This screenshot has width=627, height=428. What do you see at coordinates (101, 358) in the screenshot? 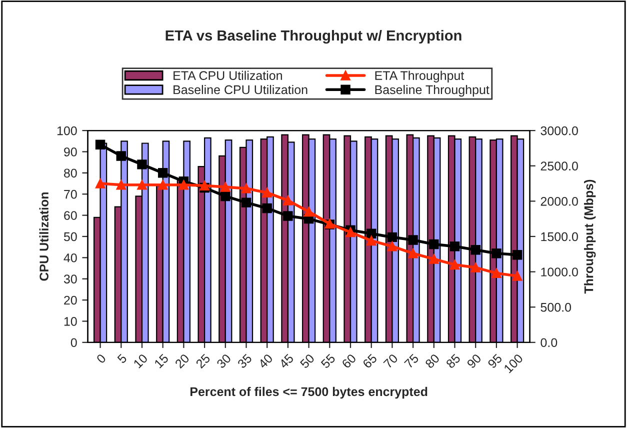
I see `x-tick-label: 0` at bounding box center [101, 358].